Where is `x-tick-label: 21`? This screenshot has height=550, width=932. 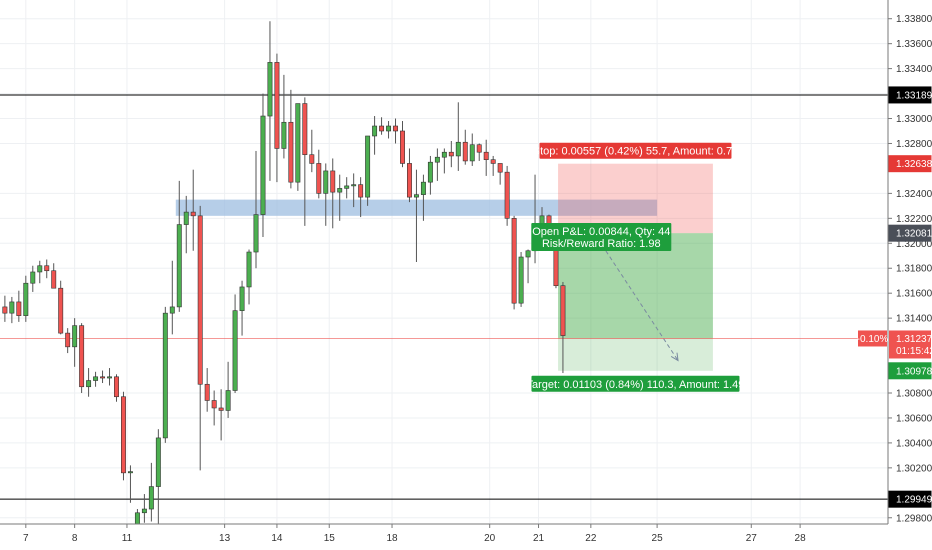 x-tick-label: 21 is located at coordinates (539, 538).